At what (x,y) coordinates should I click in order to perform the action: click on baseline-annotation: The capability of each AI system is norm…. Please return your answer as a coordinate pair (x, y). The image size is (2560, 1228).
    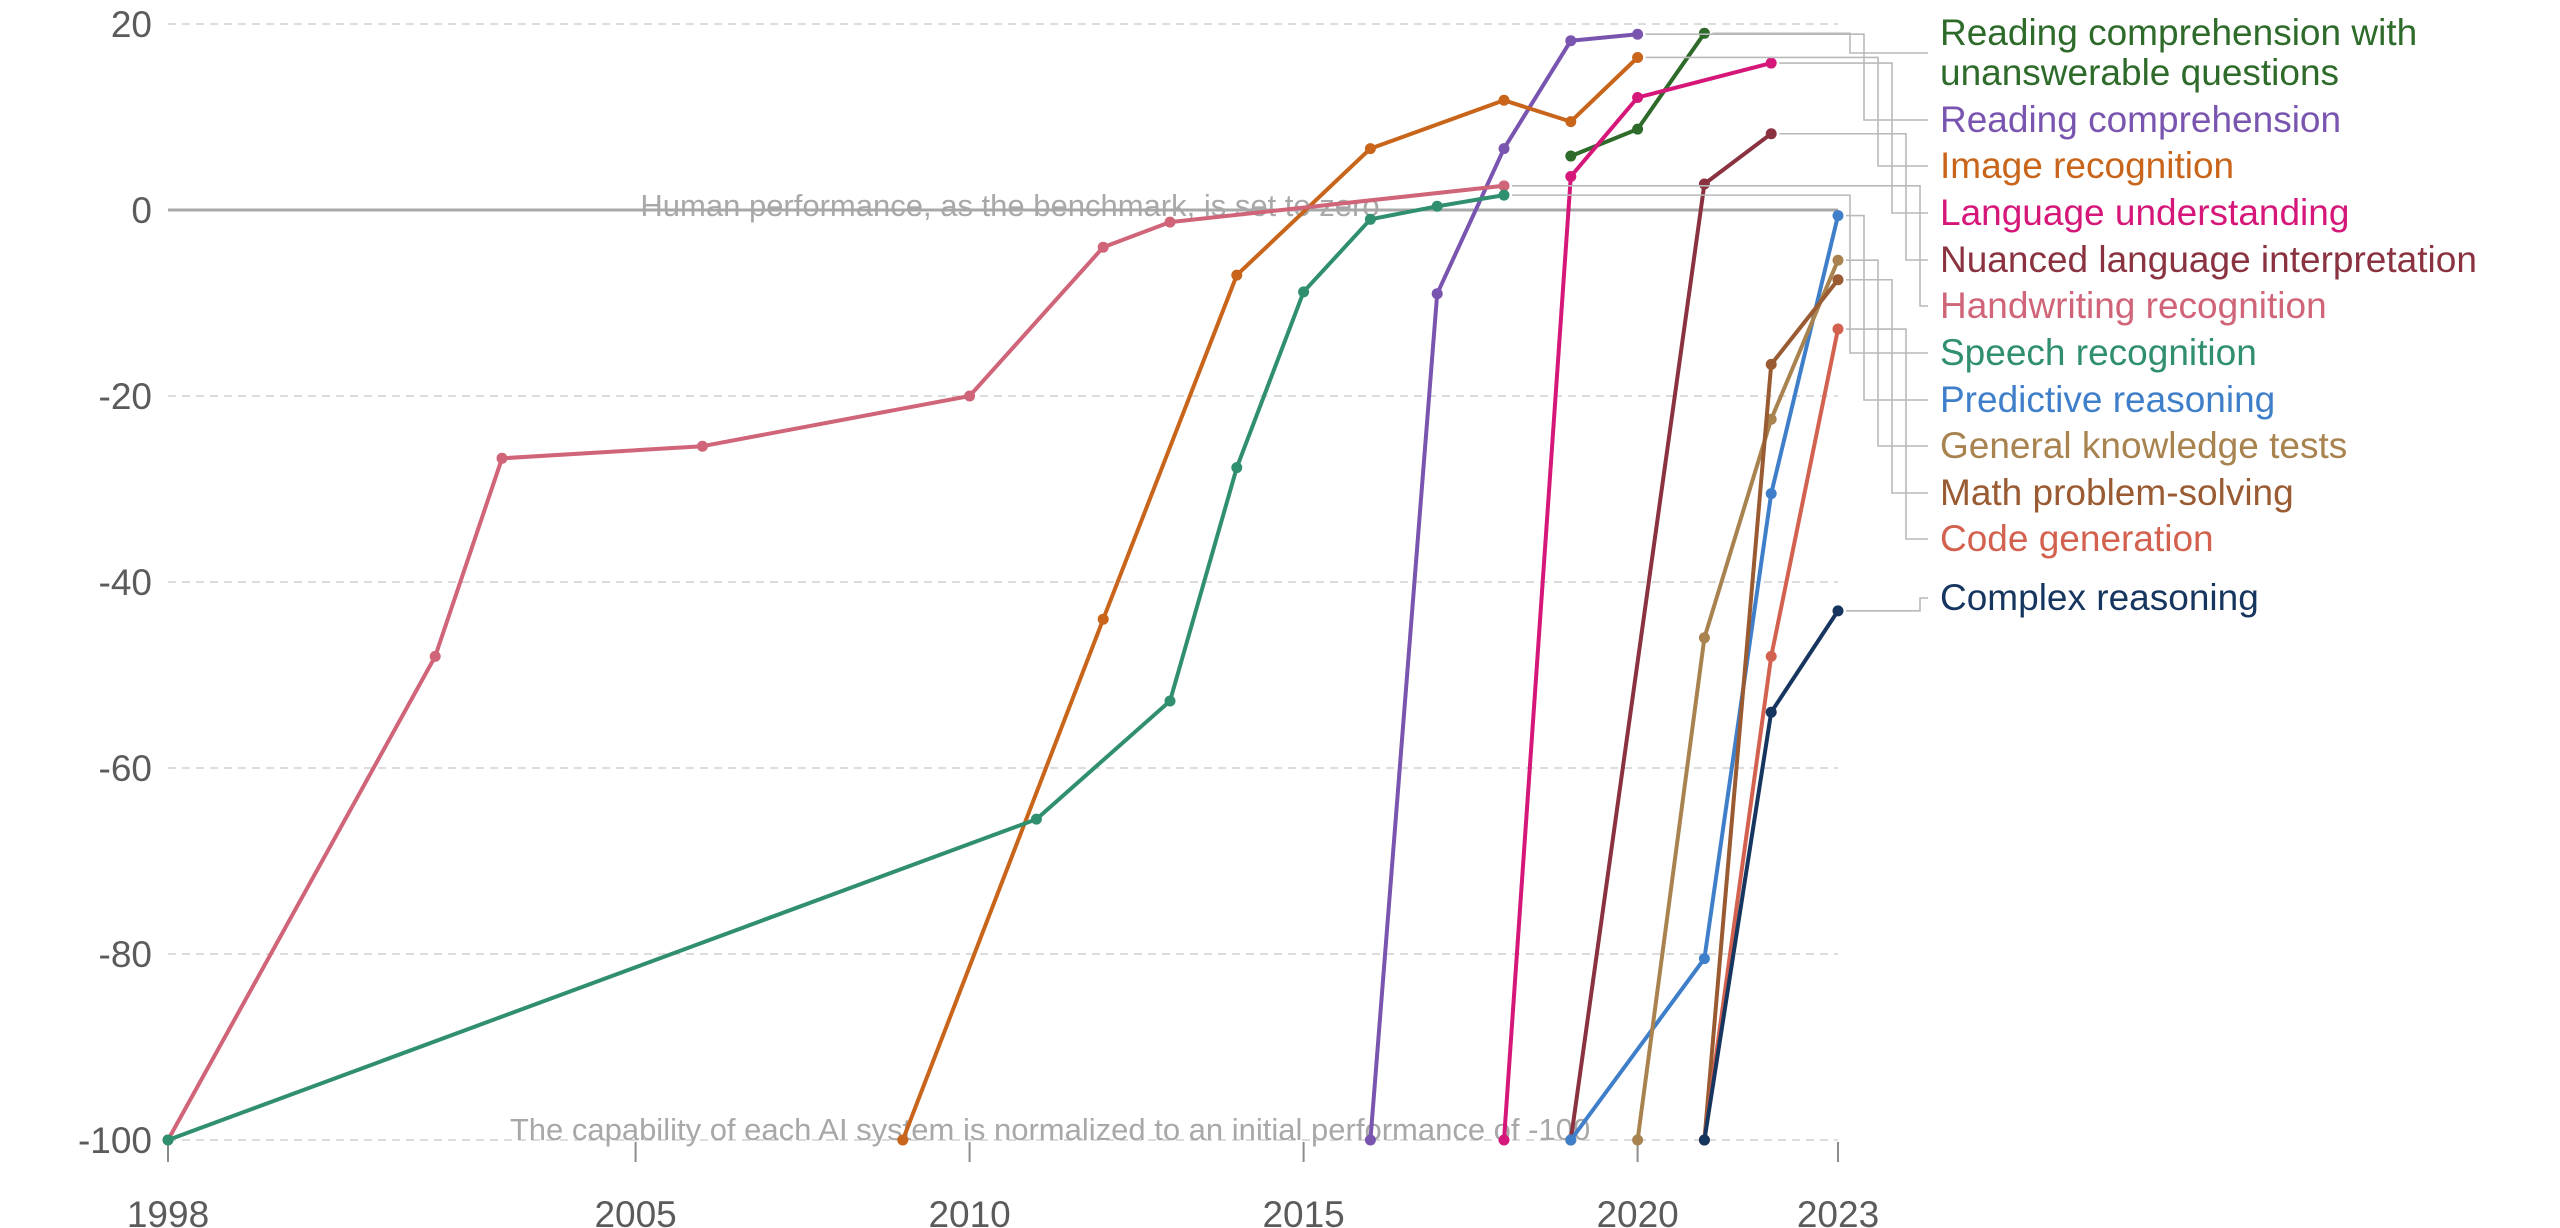
    Looking at the image, I should click on (1050, 1129).